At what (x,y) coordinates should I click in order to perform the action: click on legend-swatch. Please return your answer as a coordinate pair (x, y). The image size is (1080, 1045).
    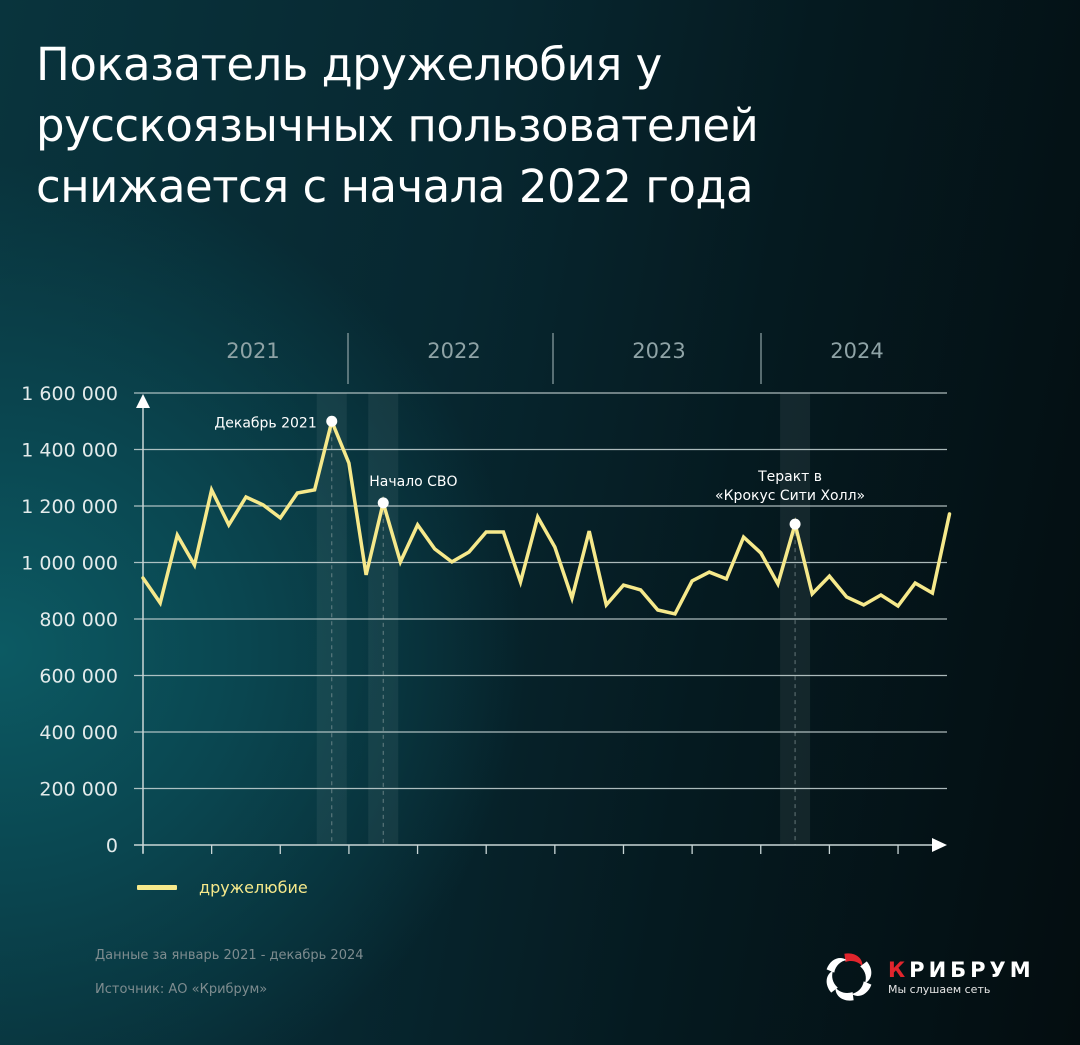
    Looking at the image, I should click on (157, 887).